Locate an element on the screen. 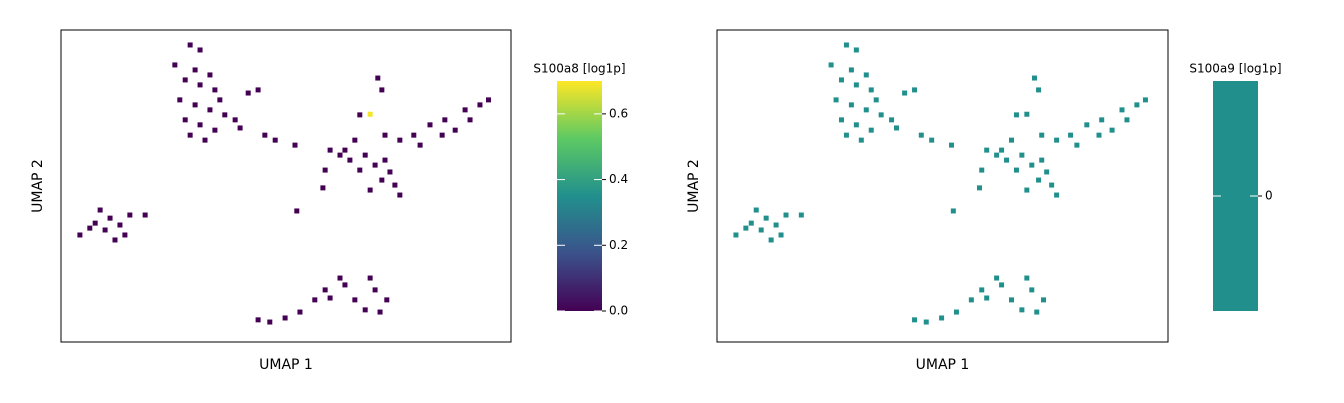  x-axis-label: UMAP 1 is located at coordinates (286, 365).